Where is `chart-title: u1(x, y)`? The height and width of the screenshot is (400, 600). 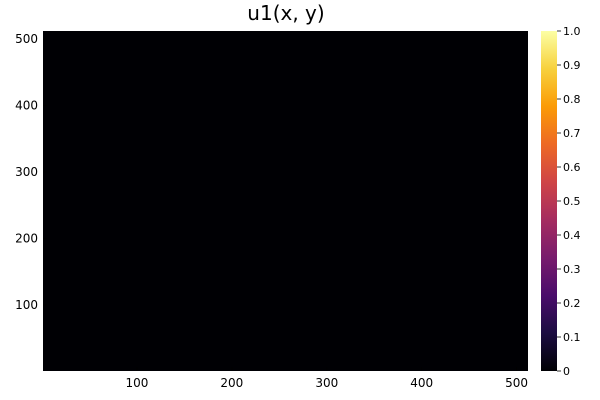
chart-title: u1(x, y) is located at coordinates (285, 13).